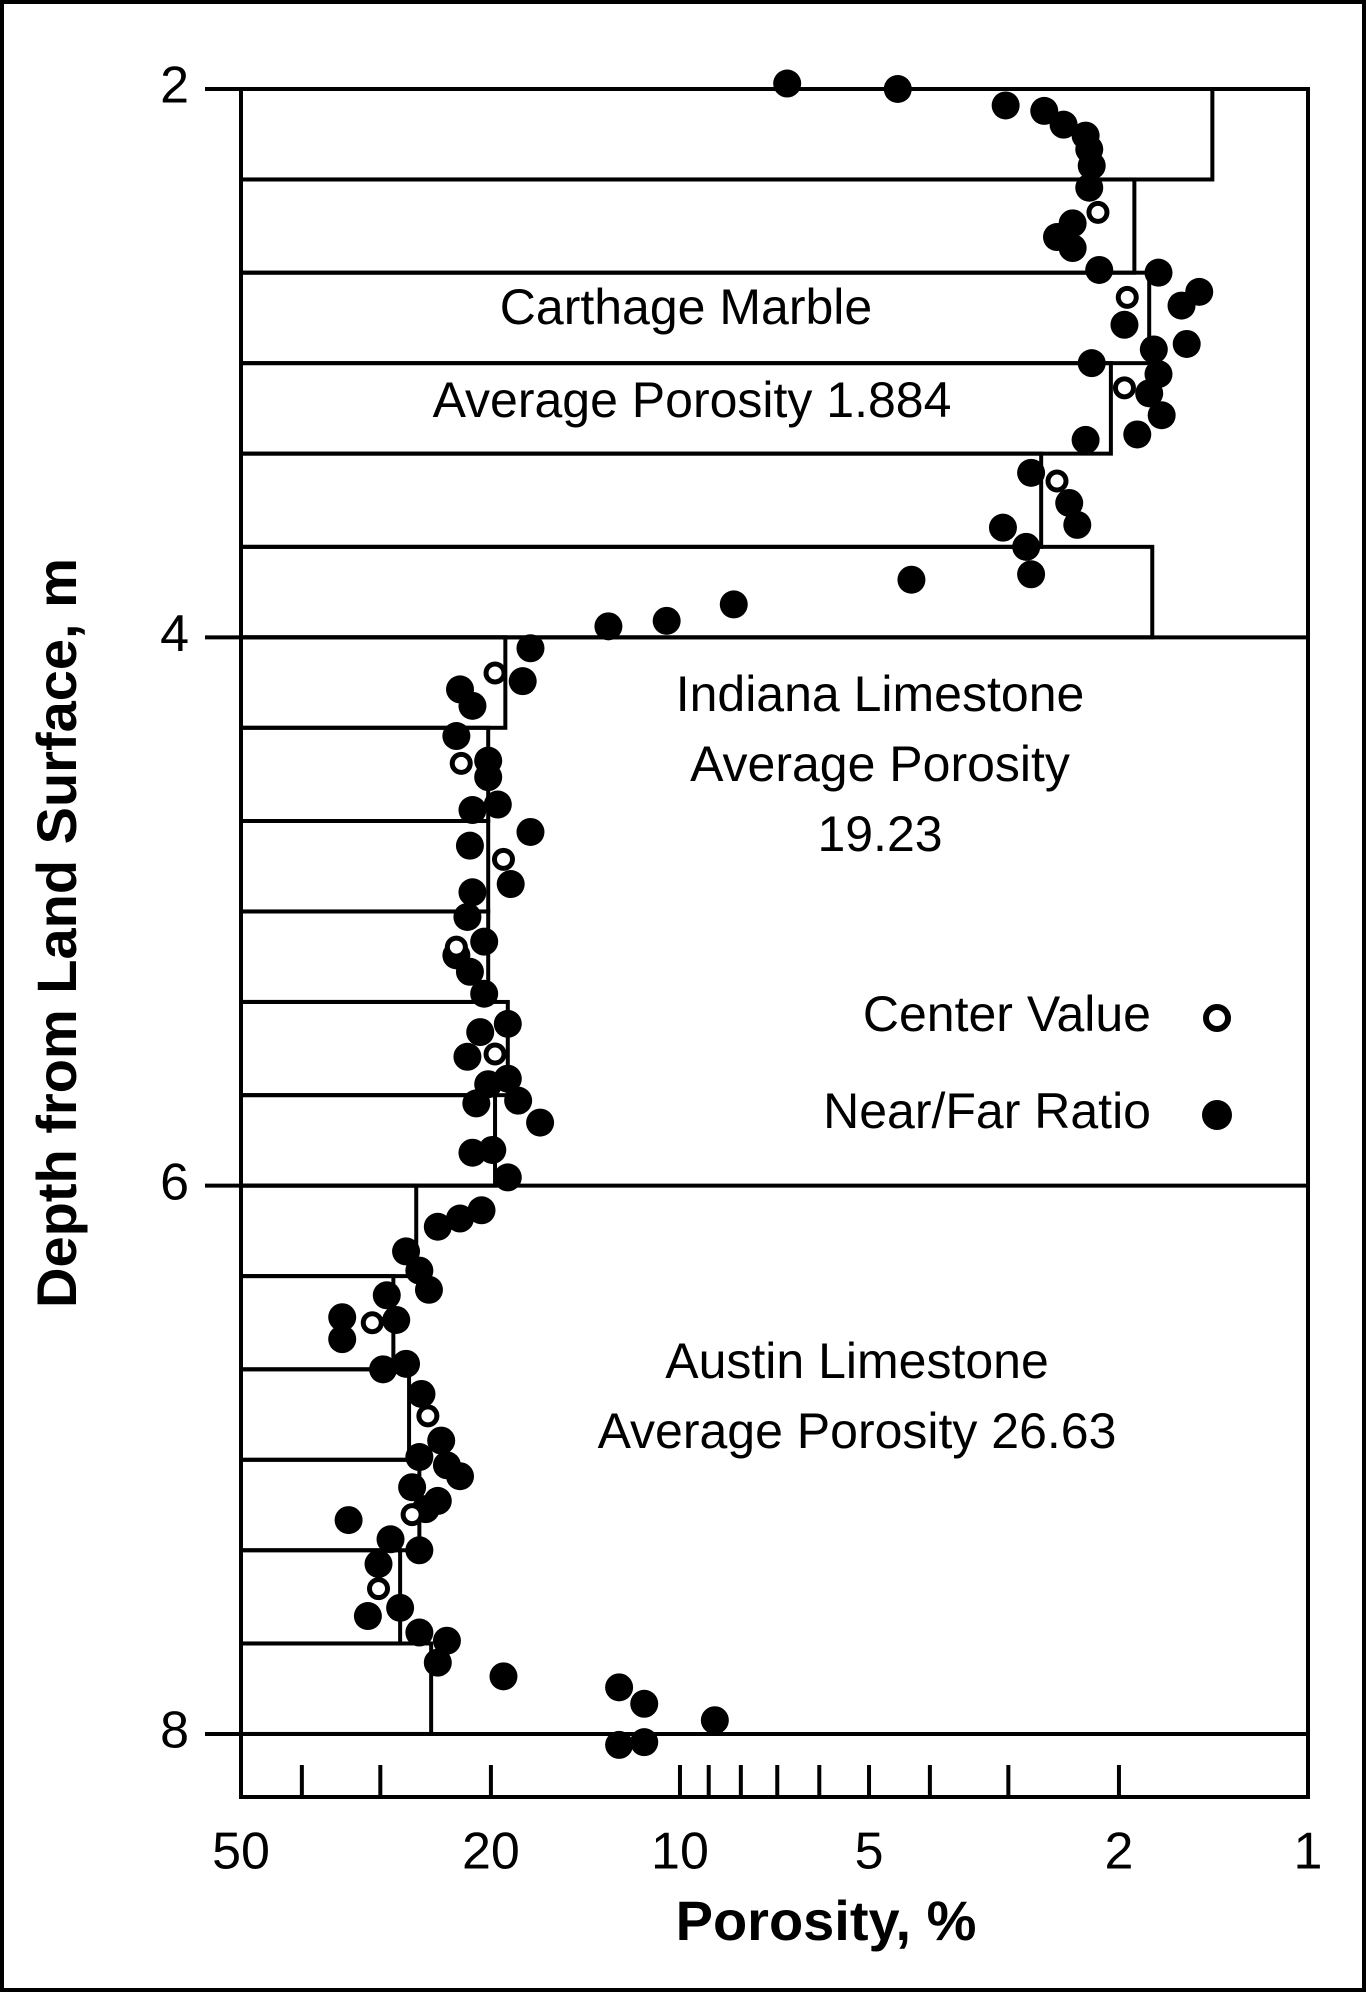  What do you see at coordinates (686, 307) in the screenshot?
I see `annotation: Carthage Marble` at bounding box center [686, 307].